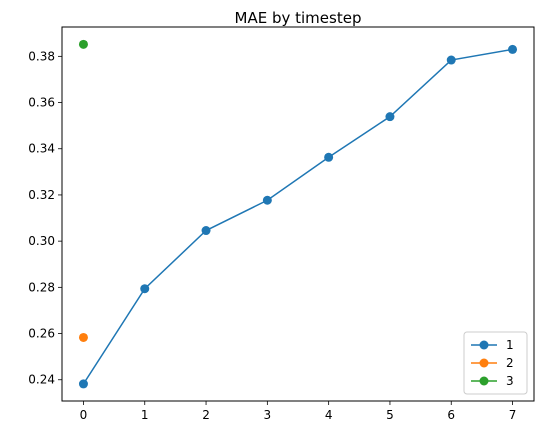  Describe the element at coordinates (41, 334) in the screenshot. I see `y-tick-label: 0.26` at that location.